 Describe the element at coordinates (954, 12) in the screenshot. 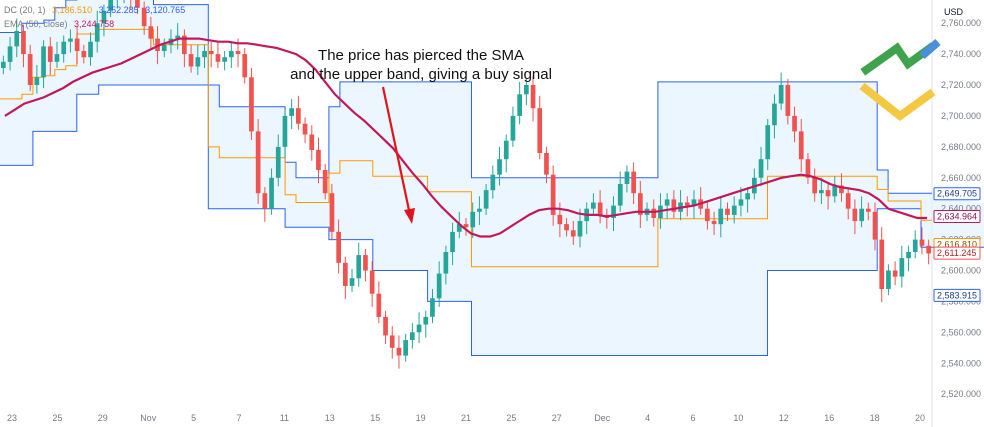

I see `currency-label: USD` at that location.